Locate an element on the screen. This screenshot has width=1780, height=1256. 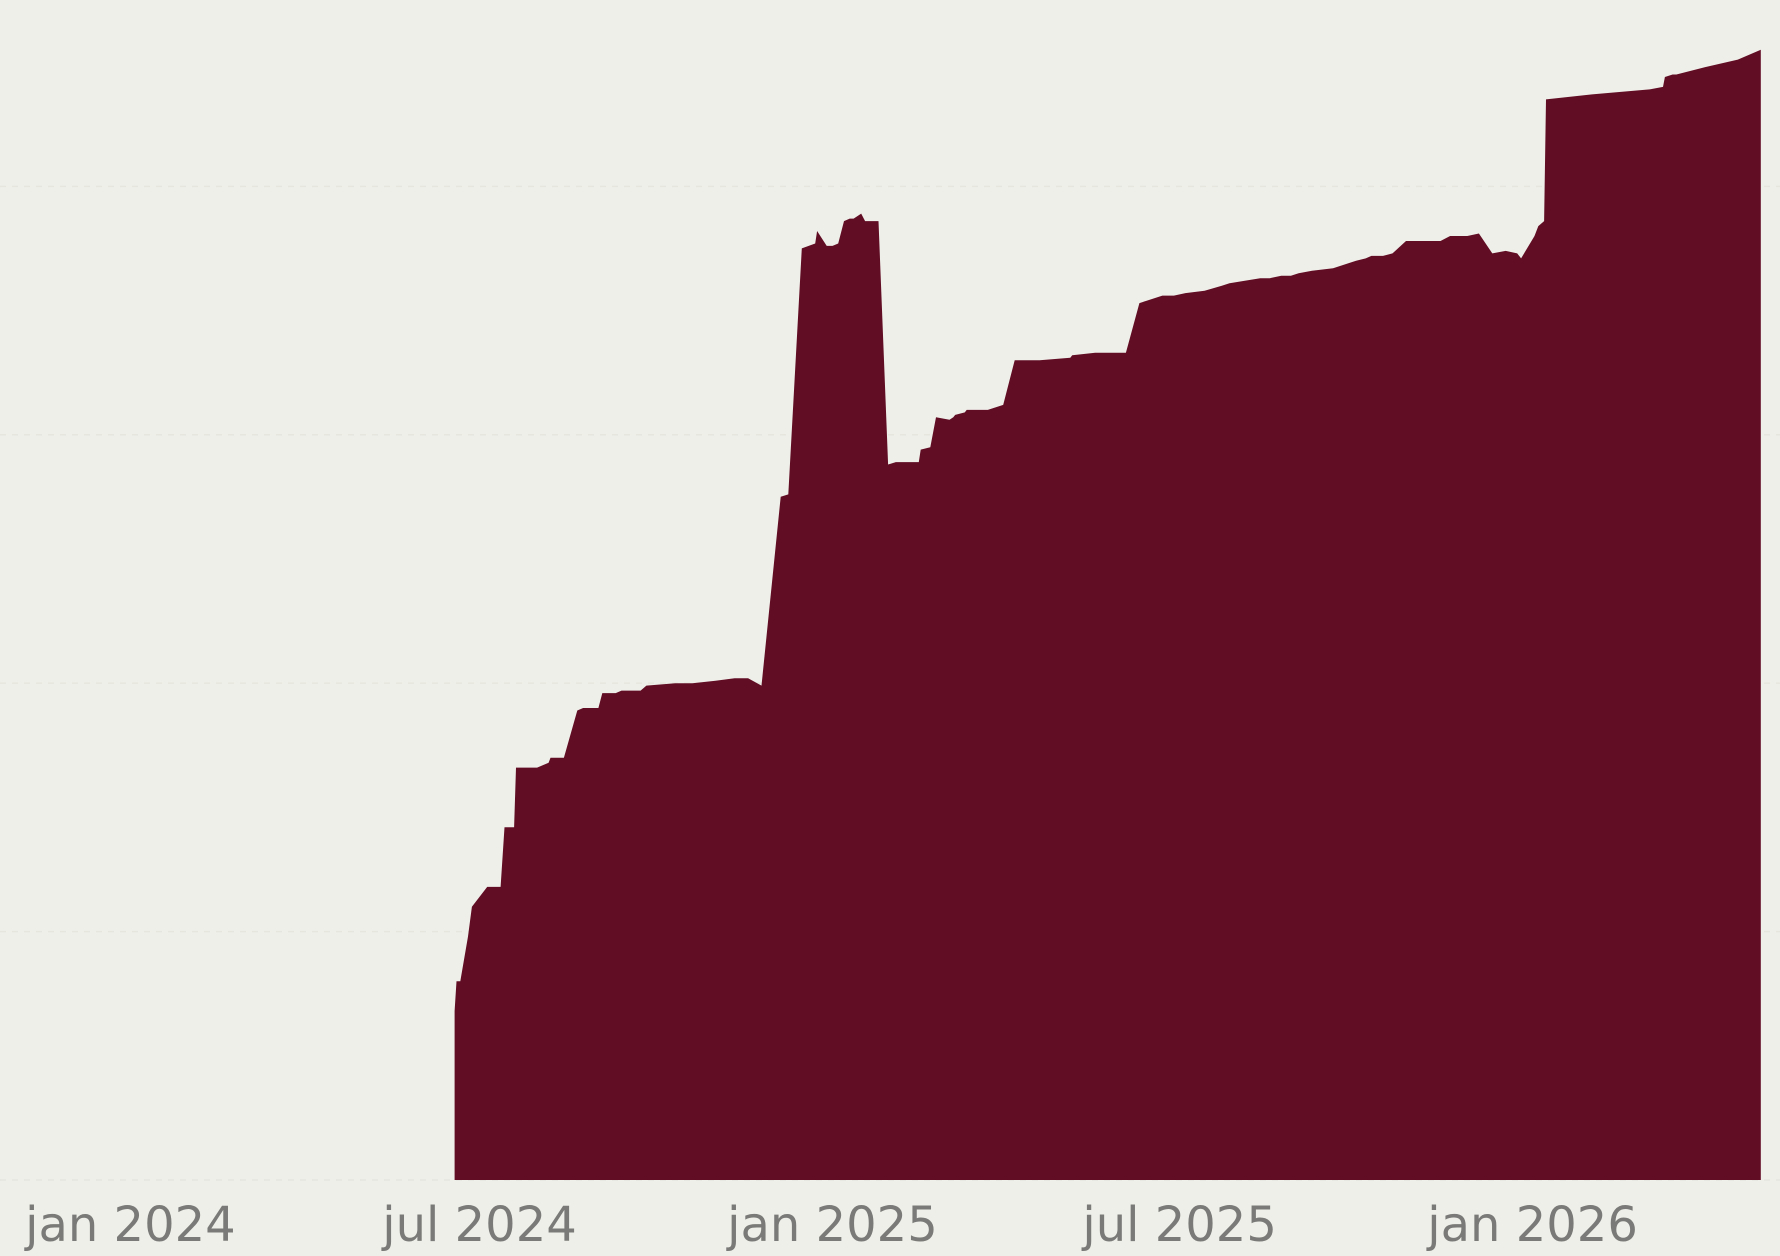
x-tick-label-2: jan 2025 is located at coordinates (832, 1225).